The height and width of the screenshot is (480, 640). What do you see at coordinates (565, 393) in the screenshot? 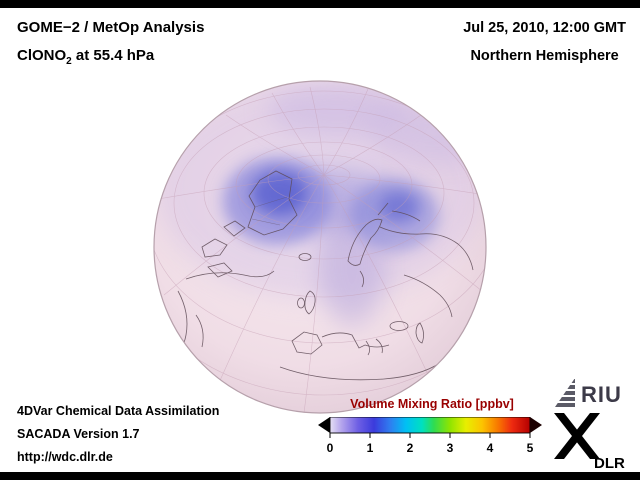
I see `riu-logo-mark` at bounding box center [565, 393].